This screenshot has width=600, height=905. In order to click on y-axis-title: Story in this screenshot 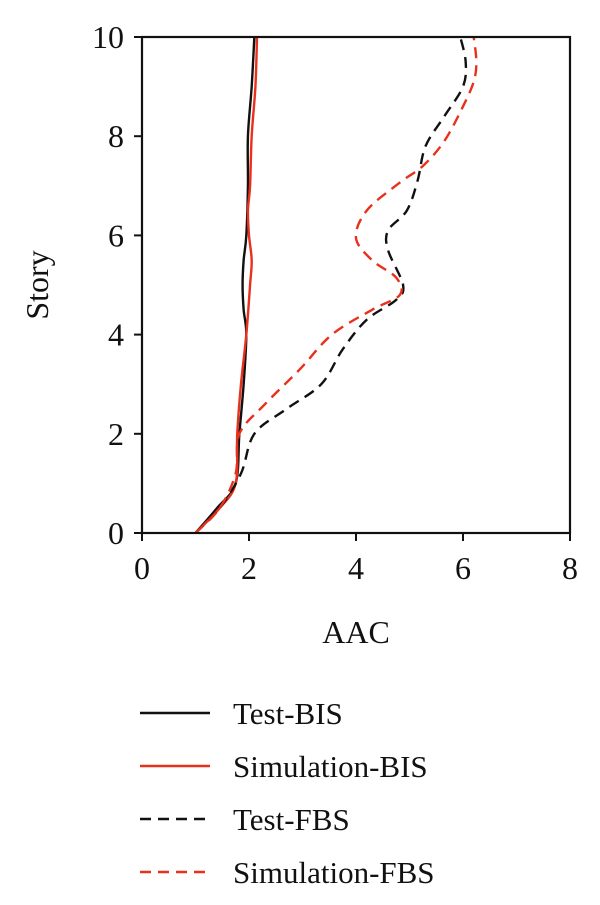, I will do `click(37, 284)`.